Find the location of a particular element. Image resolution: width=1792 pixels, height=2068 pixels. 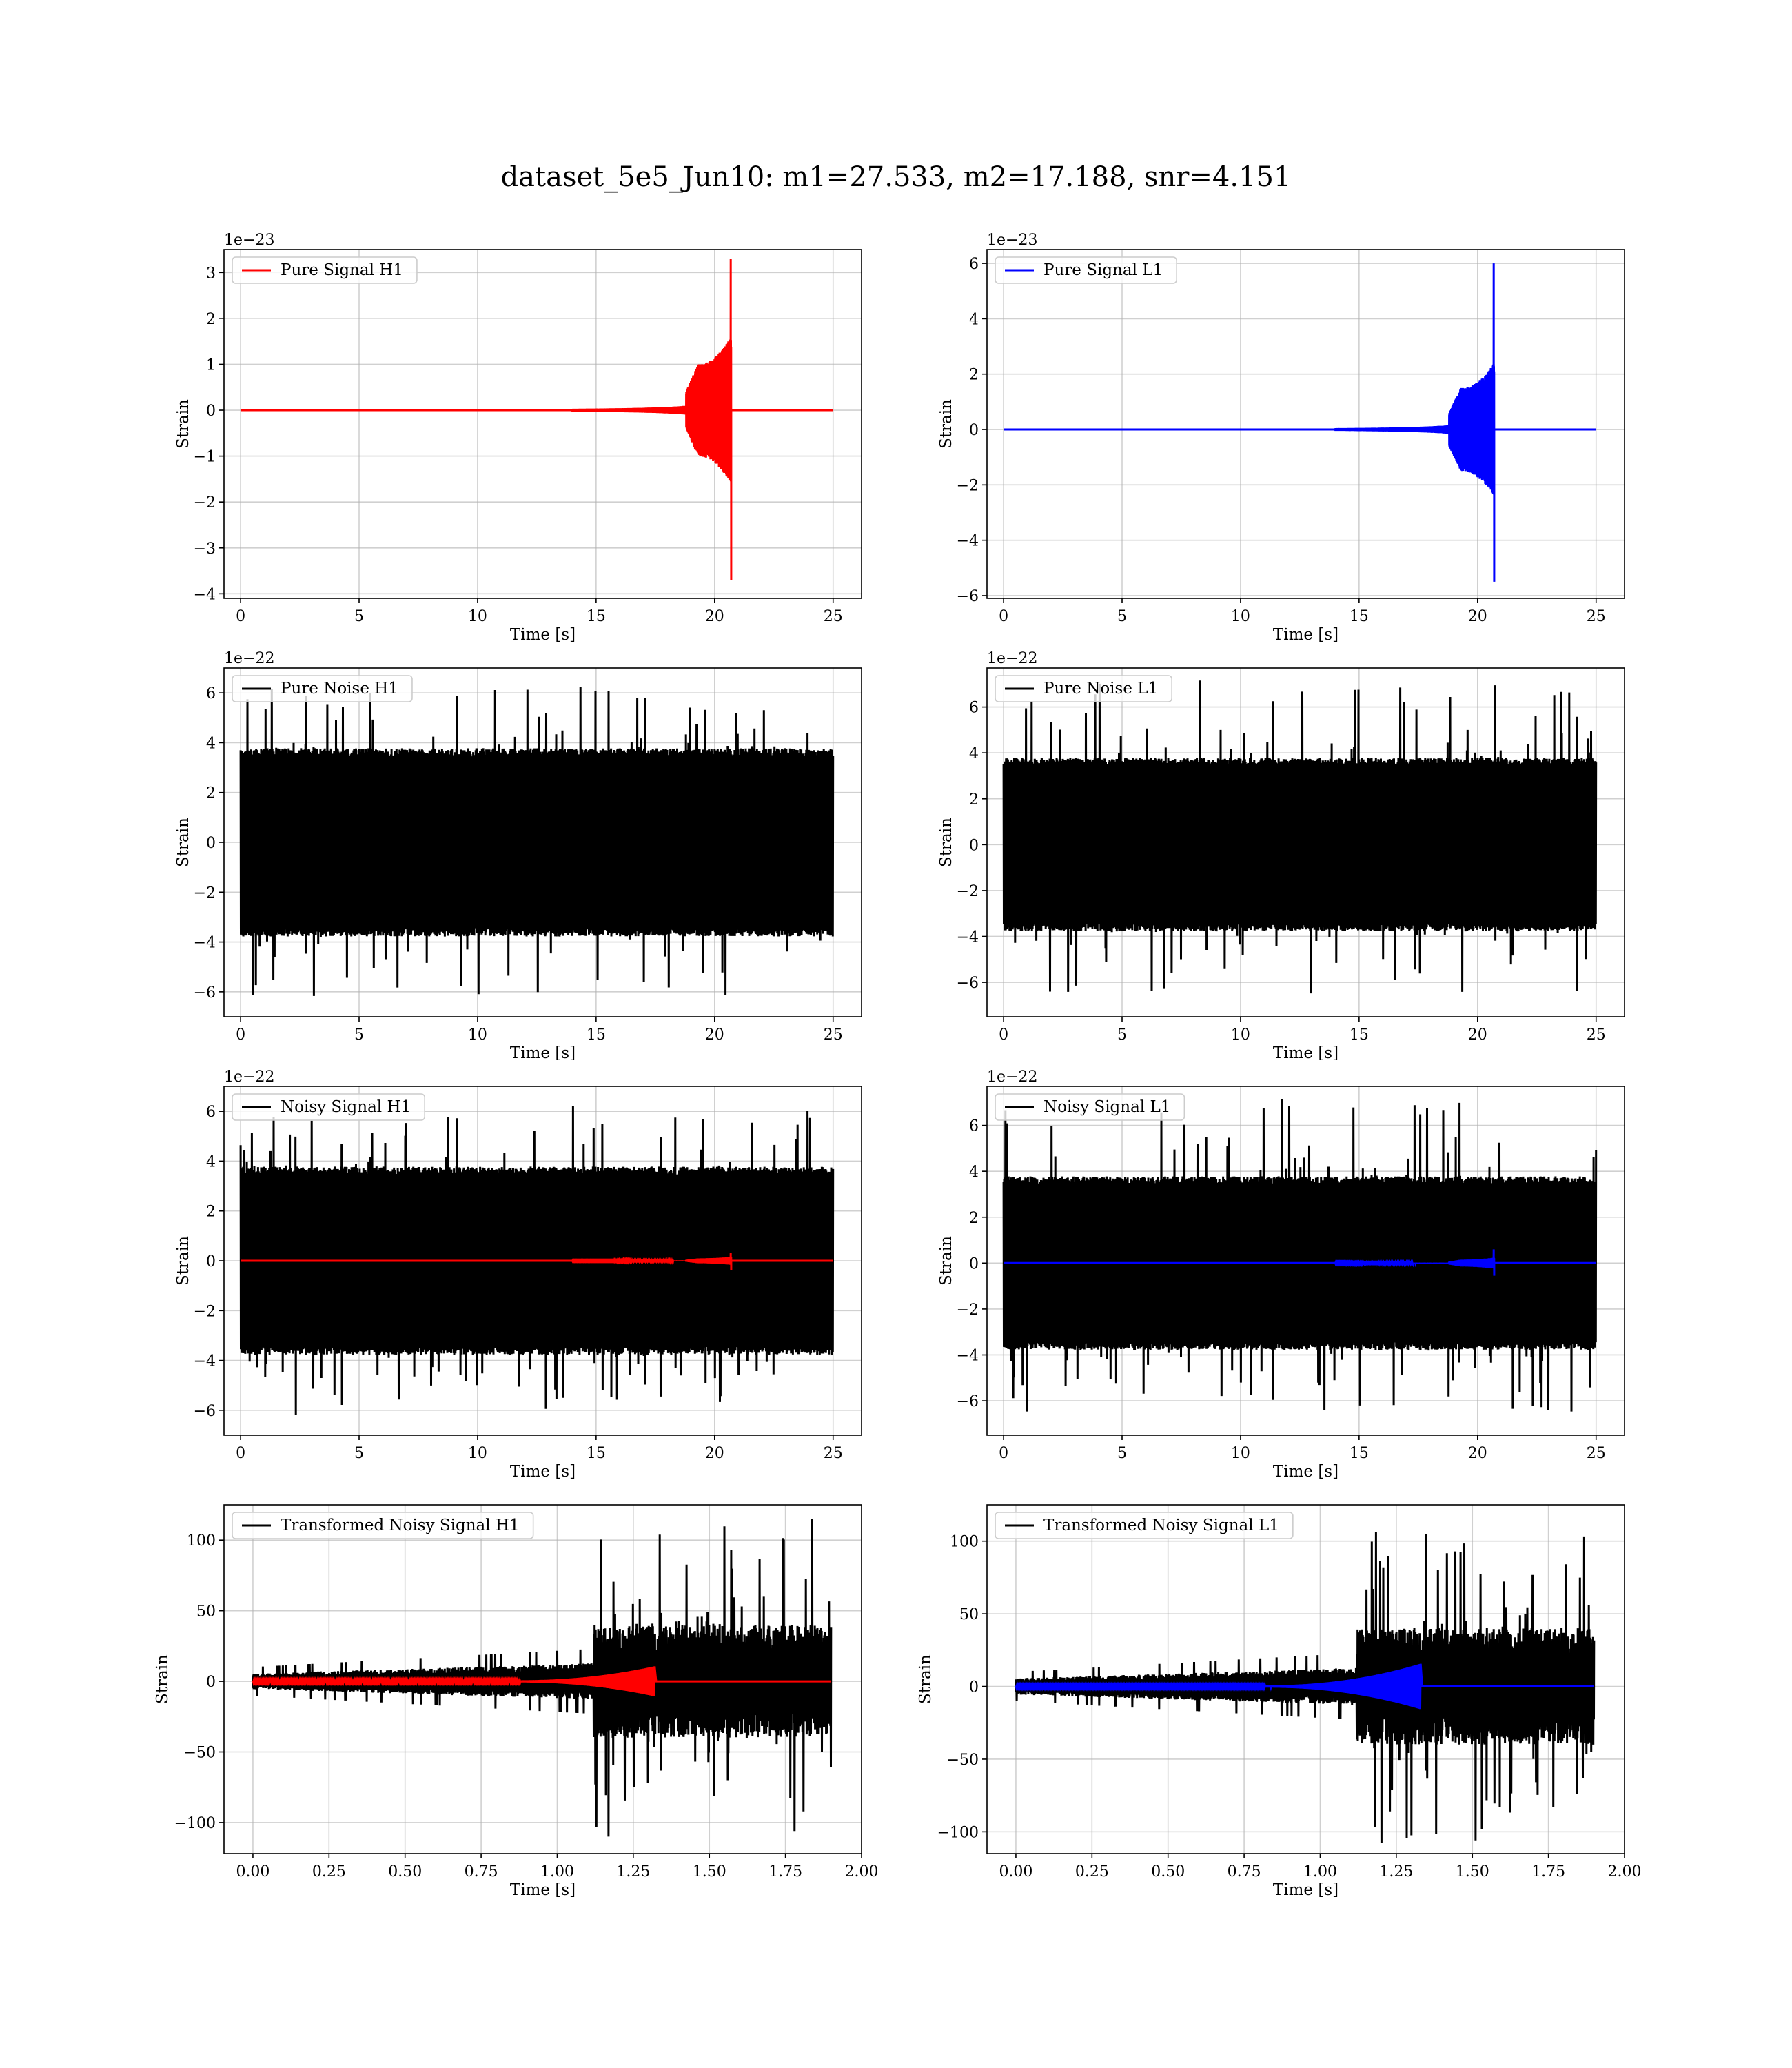

transformed-noisy-signal-h1-plot-area is located at coordinates (542, 1678).